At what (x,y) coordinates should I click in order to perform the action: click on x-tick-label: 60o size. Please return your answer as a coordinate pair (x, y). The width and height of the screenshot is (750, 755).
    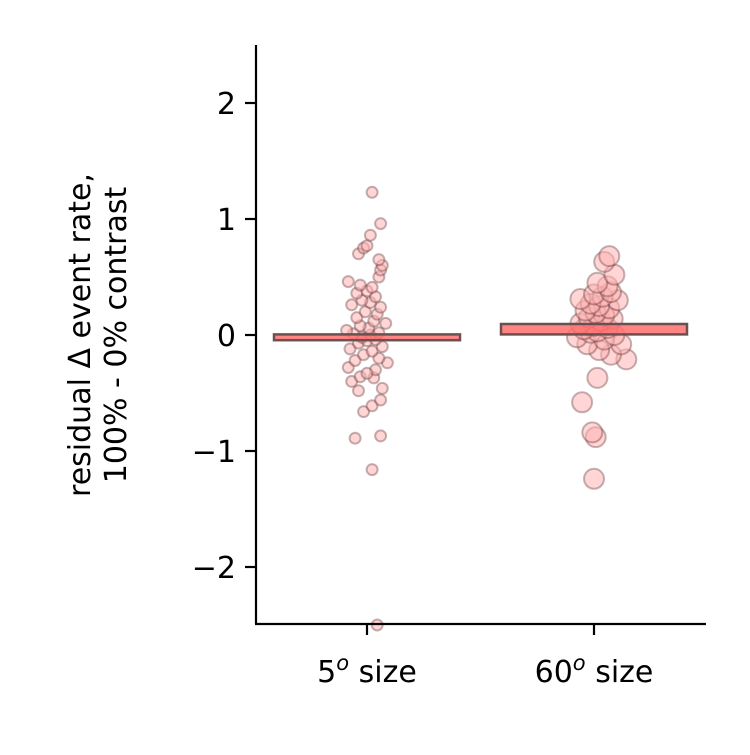
    Looking at the image, I should click on (594, 670).